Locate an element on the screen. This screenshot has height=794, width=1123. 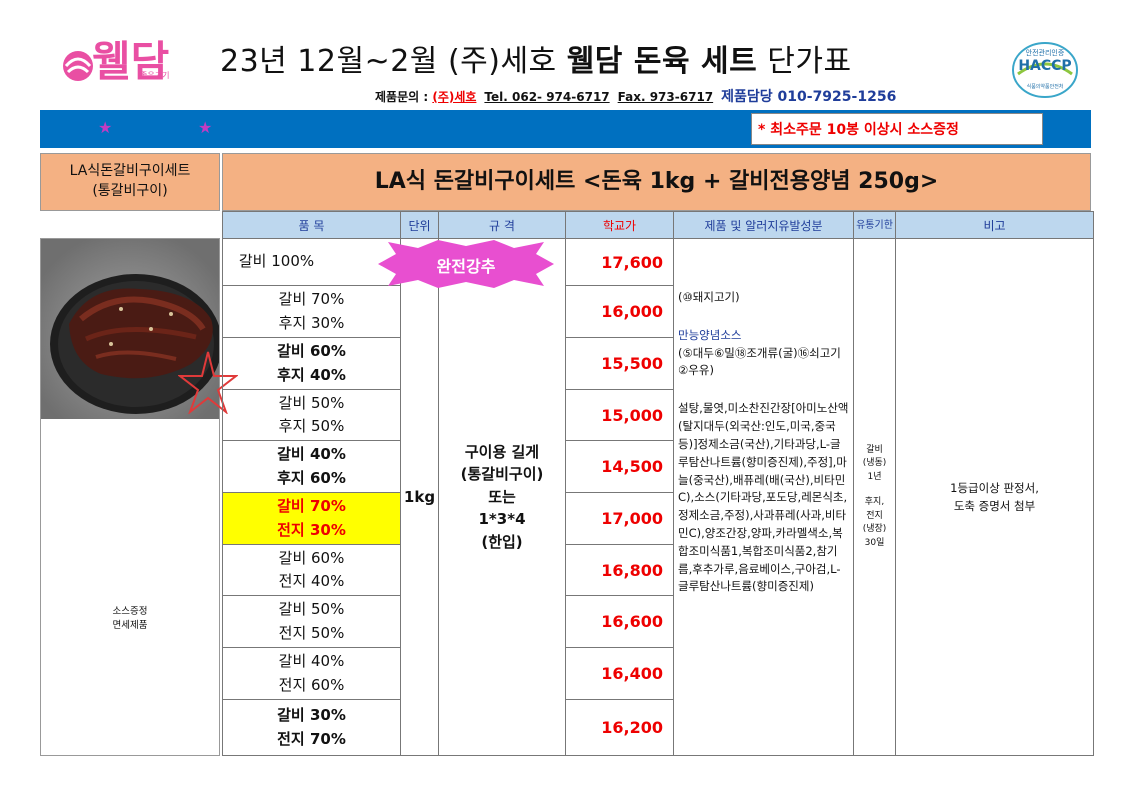
haccp-label: HACCP is located at coordinates (1045, 66).